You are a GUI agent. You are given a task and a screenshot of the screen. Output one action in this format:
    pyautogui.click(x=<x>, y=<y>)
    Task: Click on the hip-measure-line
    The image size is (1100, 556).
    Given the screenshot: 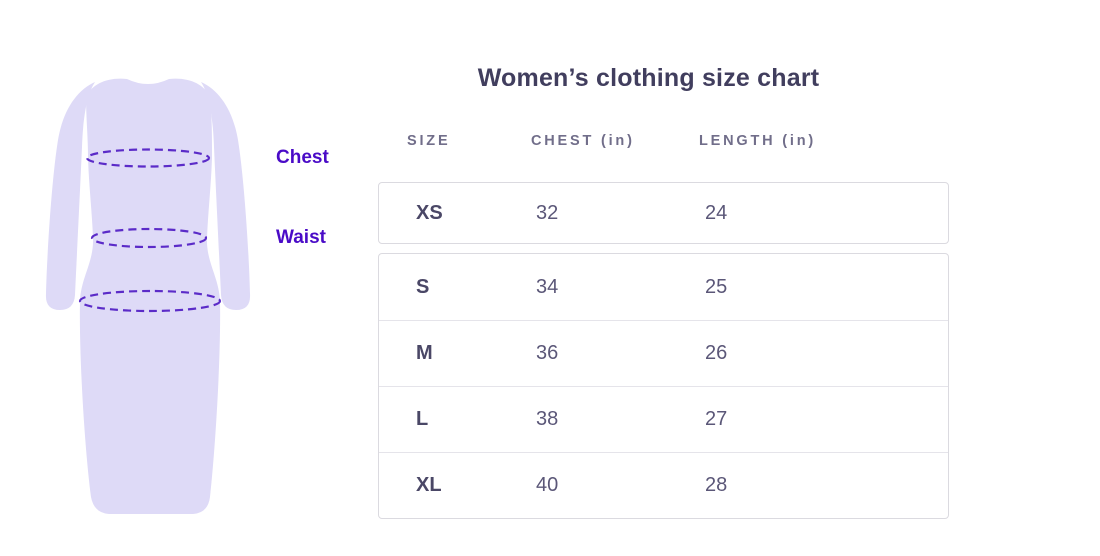 What is the action you would take?
    pyautogui.click(x=150, y=301)
    